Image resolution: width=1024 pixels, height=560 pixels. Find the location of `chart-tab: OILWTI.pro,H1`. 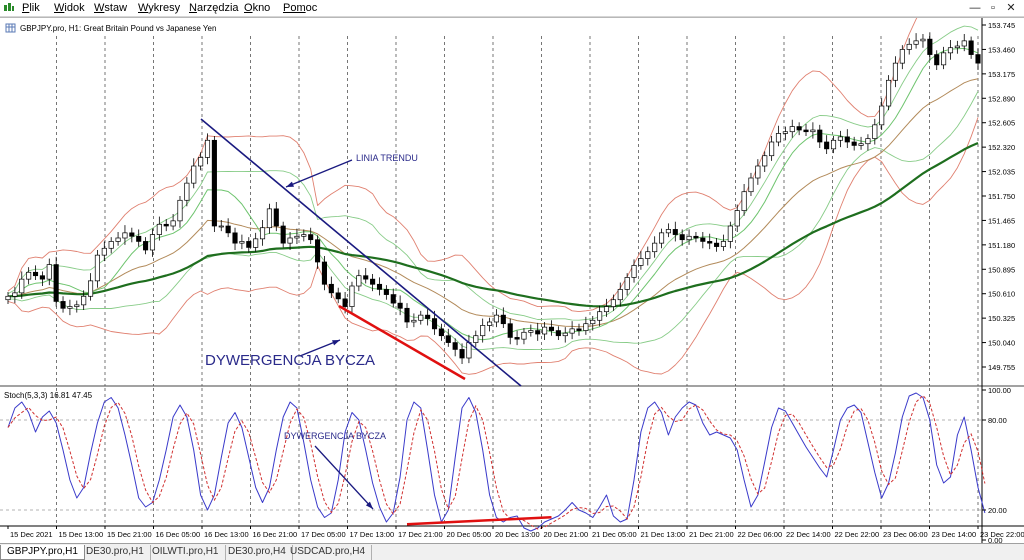

chart-tab: OILWTI.pro,H1 is located at coordinates (186, 552).